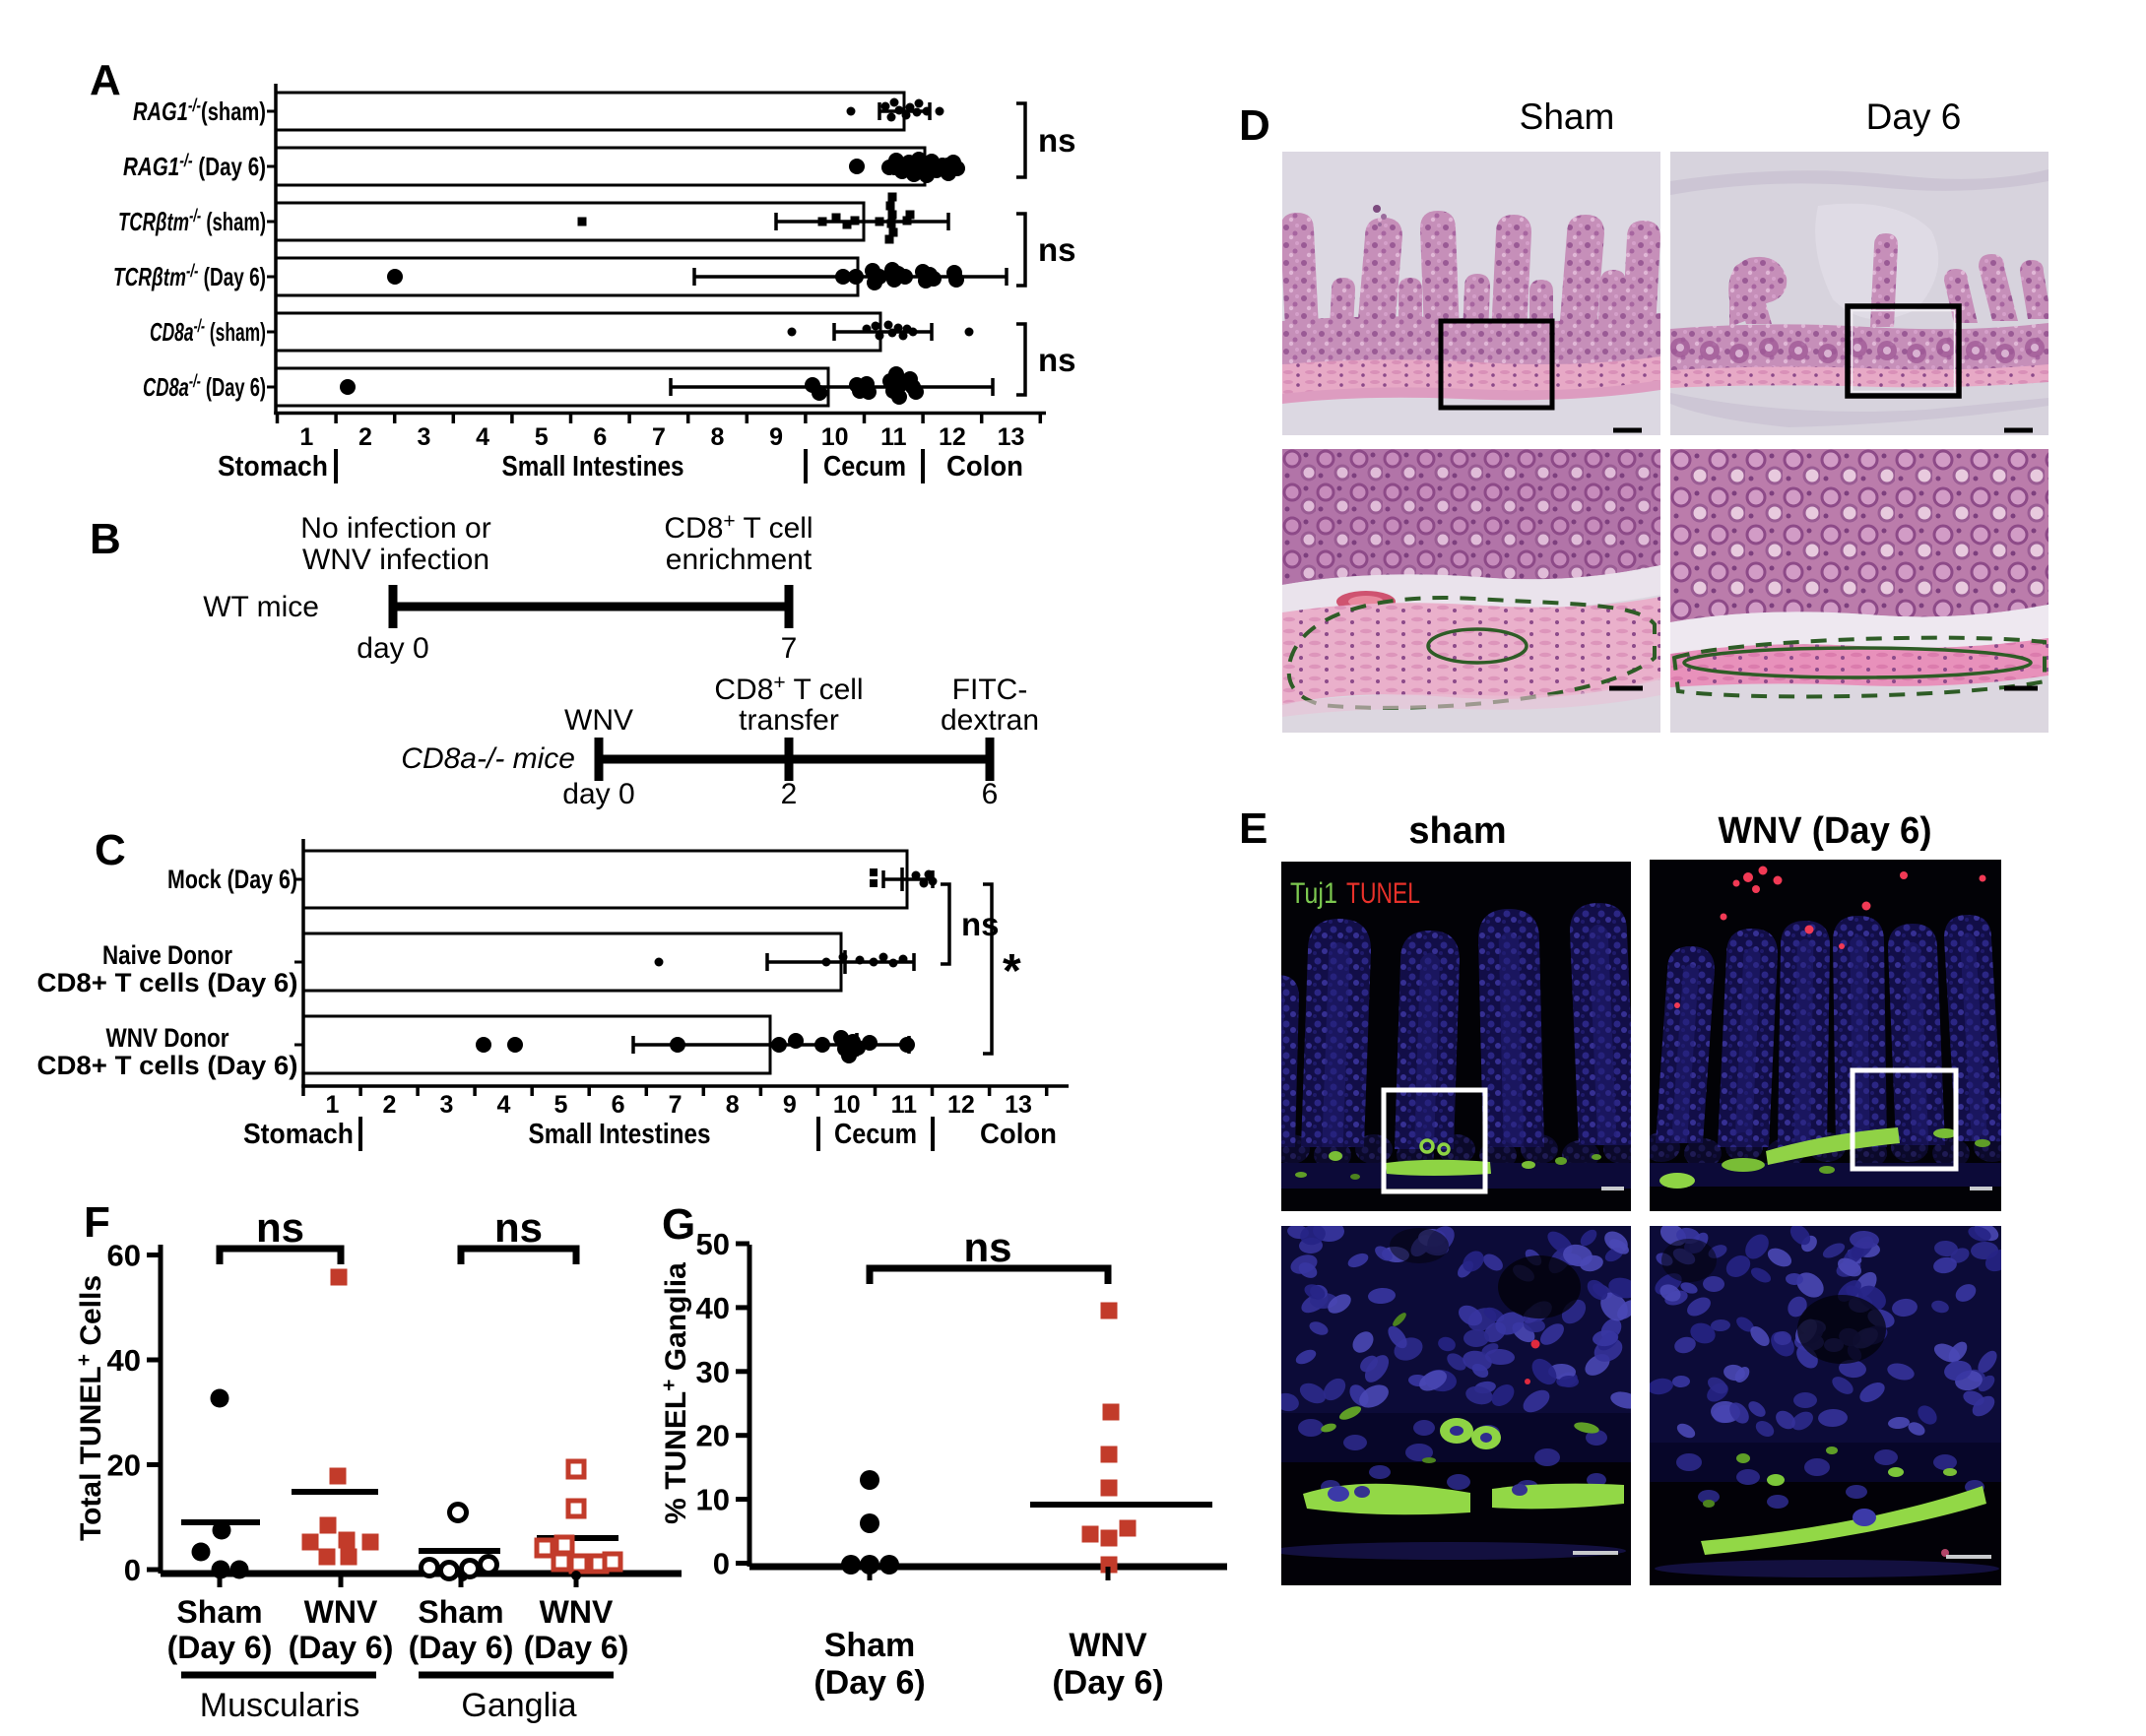 The height and width of the screenshot is (1736, 2146). I want to click on svg-text: sham, so click(1457, 831).